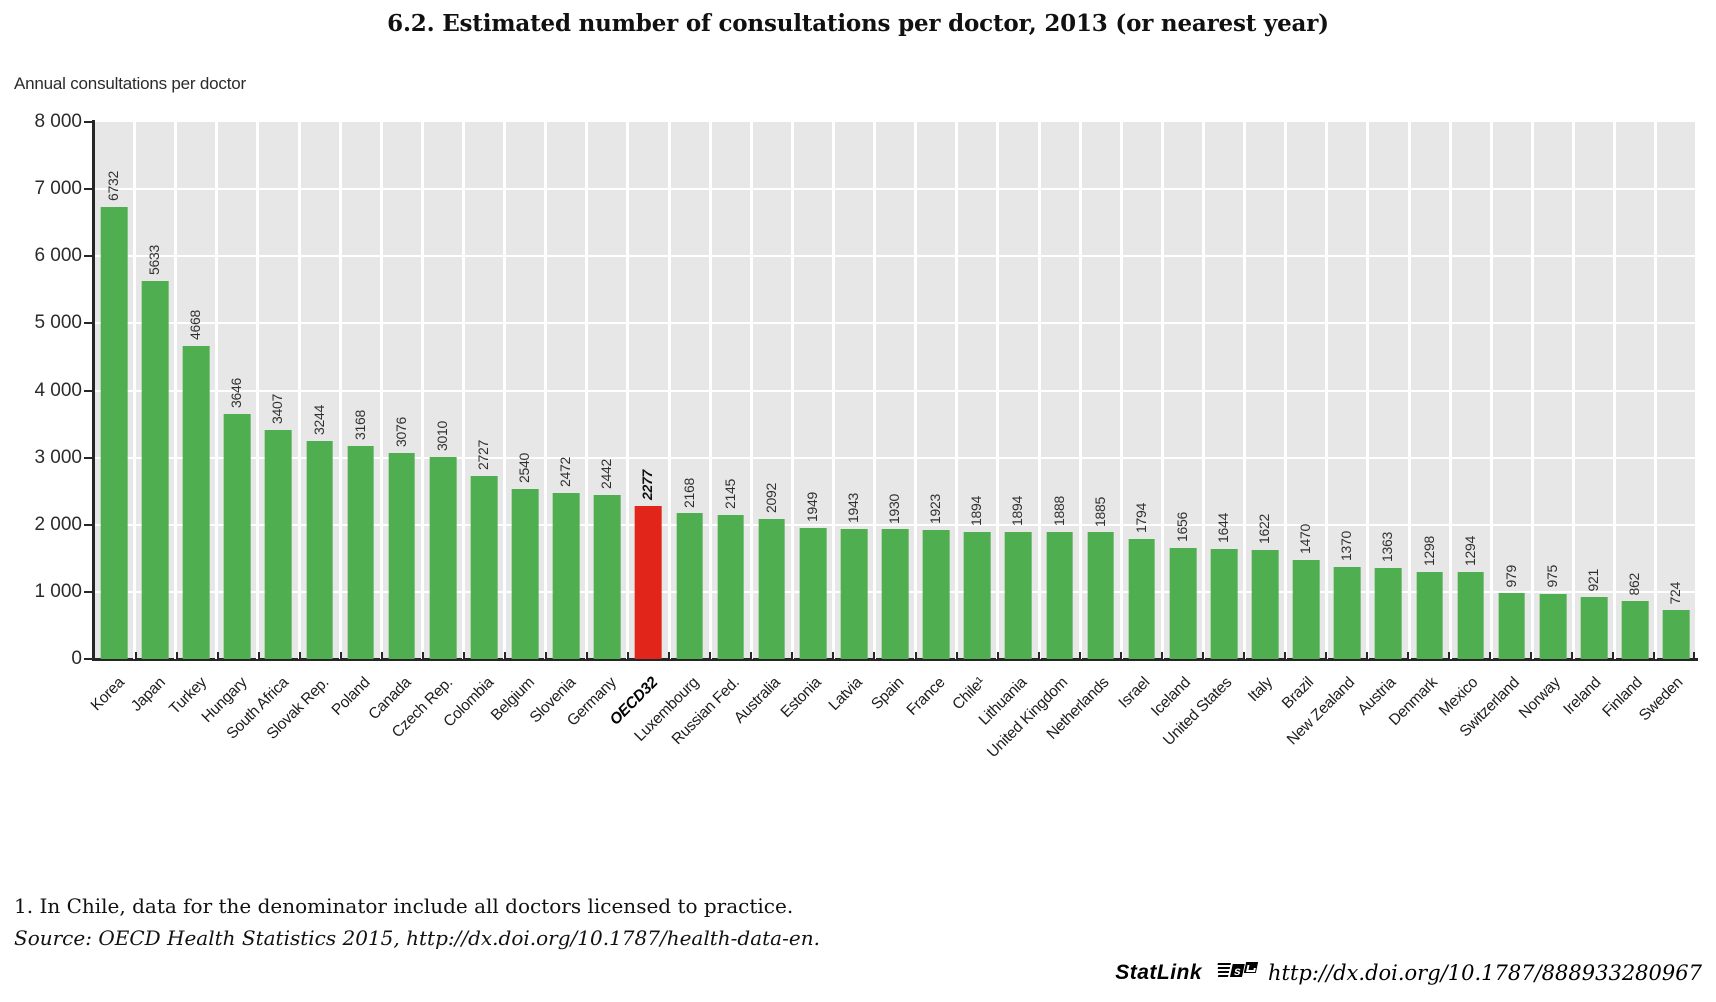 This screenshot has height=1002, width=1716. I want to click on statlink-icon: s, so click(1235, 972).